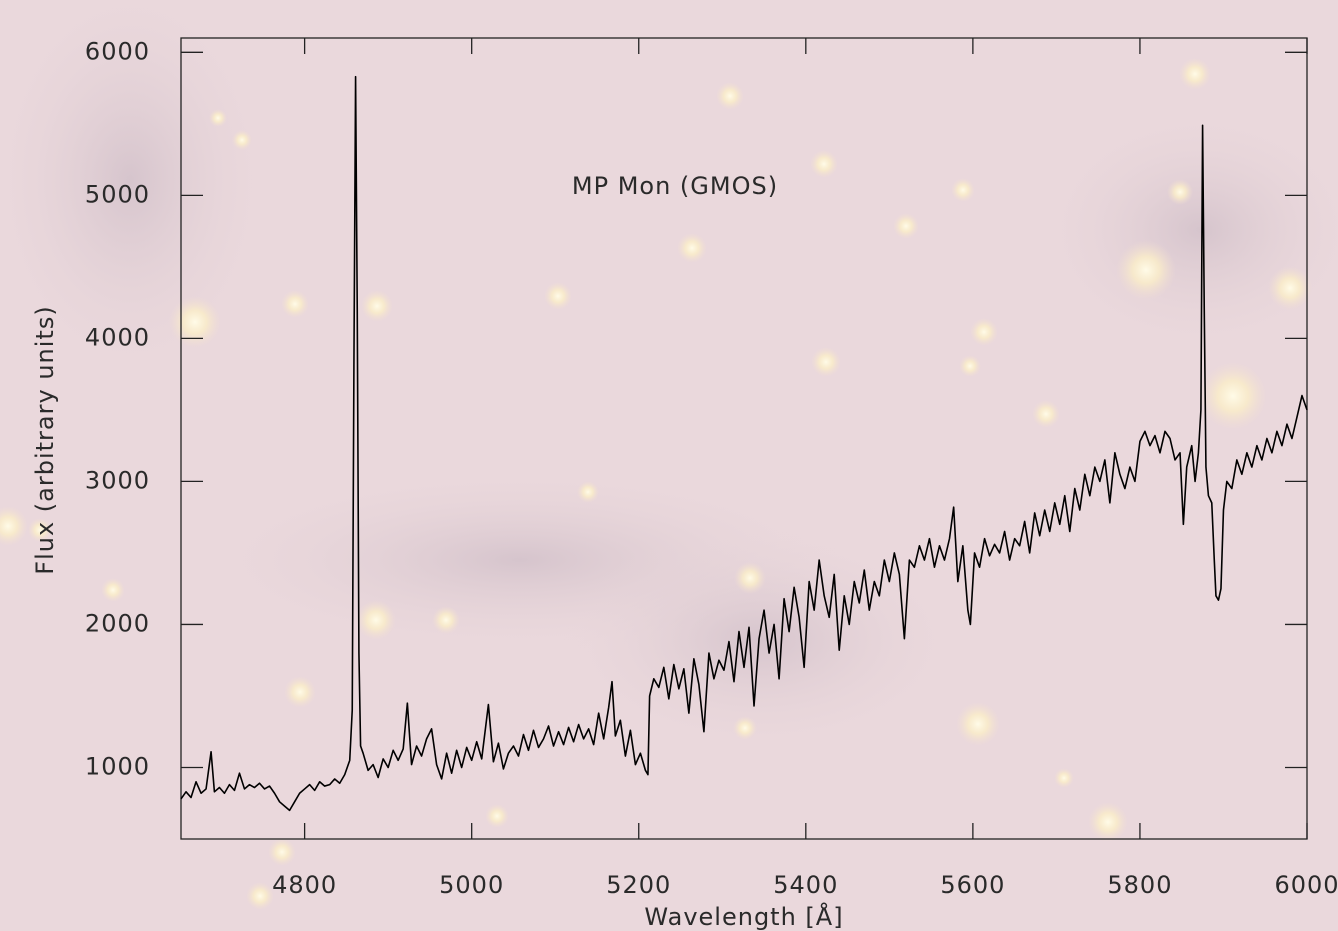 Image resolution: width=1338 pixels, height=931 pixels. Describe the element at coordinates (972, 885) in the screenshot. I see `x-tick-label: 5600` at that location.